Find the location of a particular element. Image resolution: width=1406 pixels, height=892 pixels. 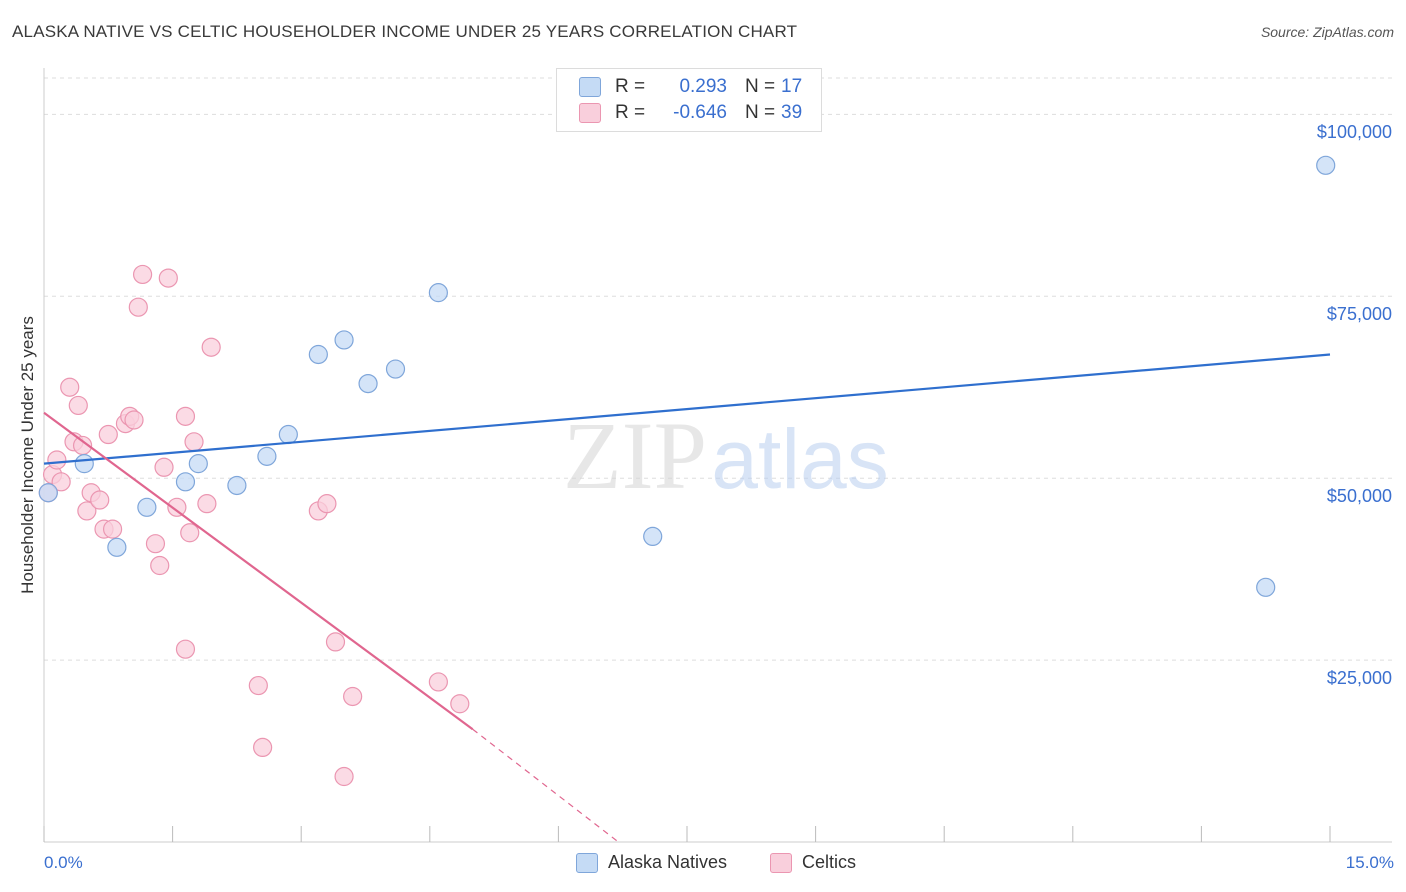

source-label: Source: ZipAtlas.com is located at coordinates (1327, 32).